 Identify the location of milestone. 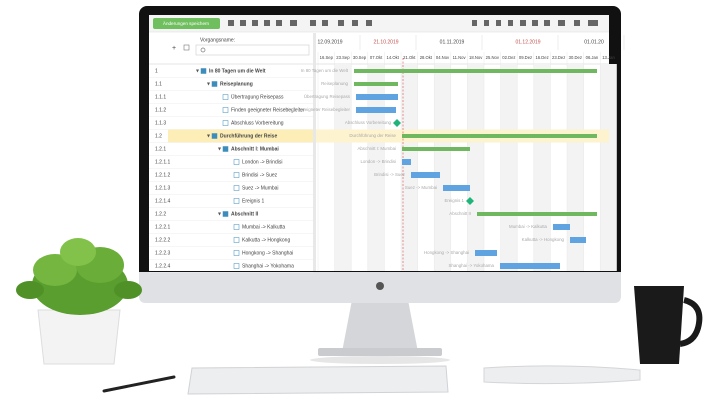
(470, 201).